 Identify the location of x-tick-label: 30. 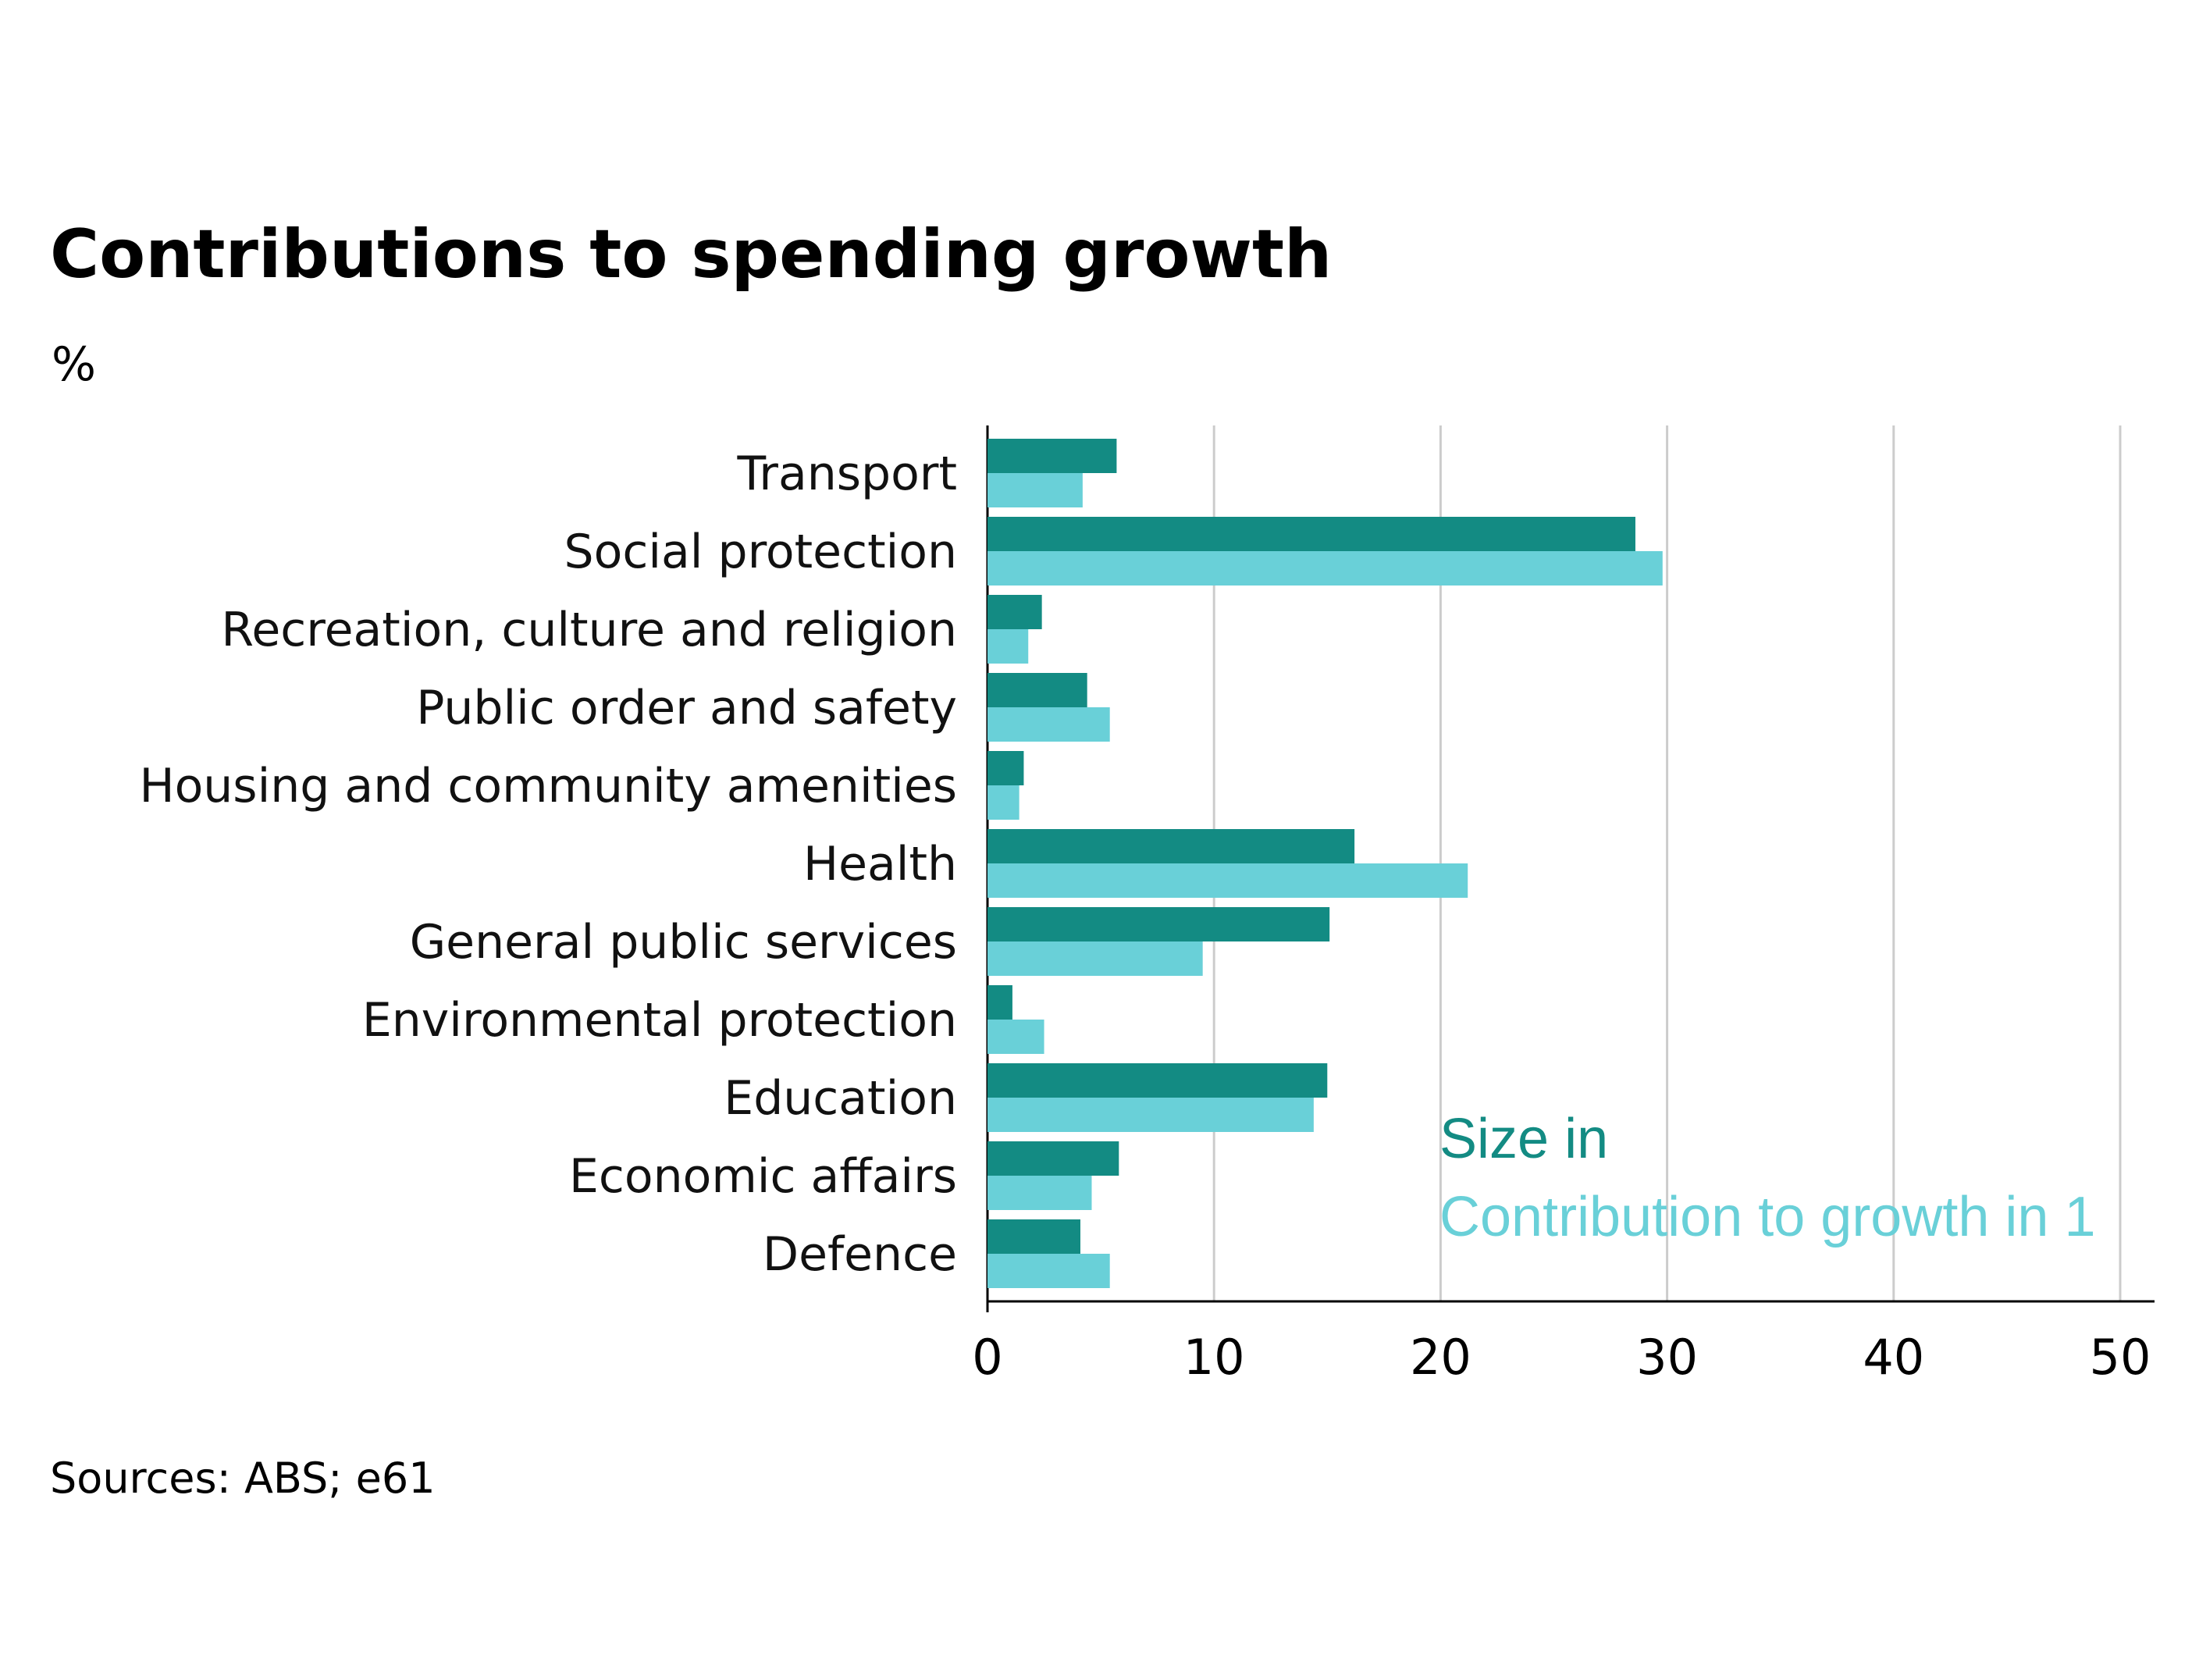
(1667, 1357).